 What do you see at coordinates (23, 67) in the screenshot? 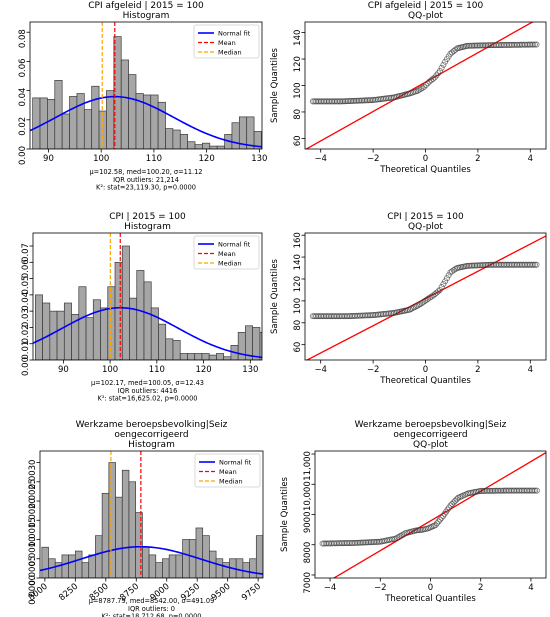
I see `y-tick-label: 0.06` at bounding box center [23, 67].